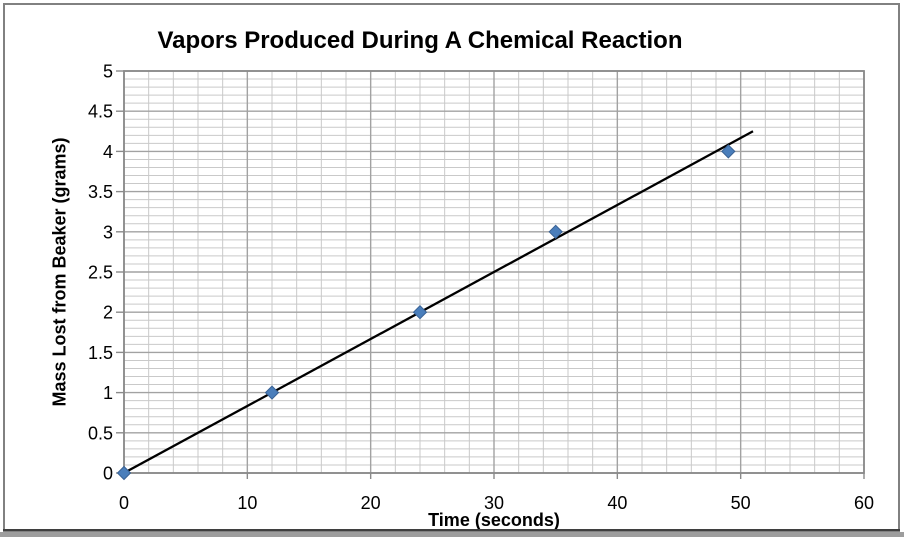 The height and width of the screenshot is (538, 904). I want to click on y-axis-title: Mass Lost from Beaker (grams), so click(59, 272).